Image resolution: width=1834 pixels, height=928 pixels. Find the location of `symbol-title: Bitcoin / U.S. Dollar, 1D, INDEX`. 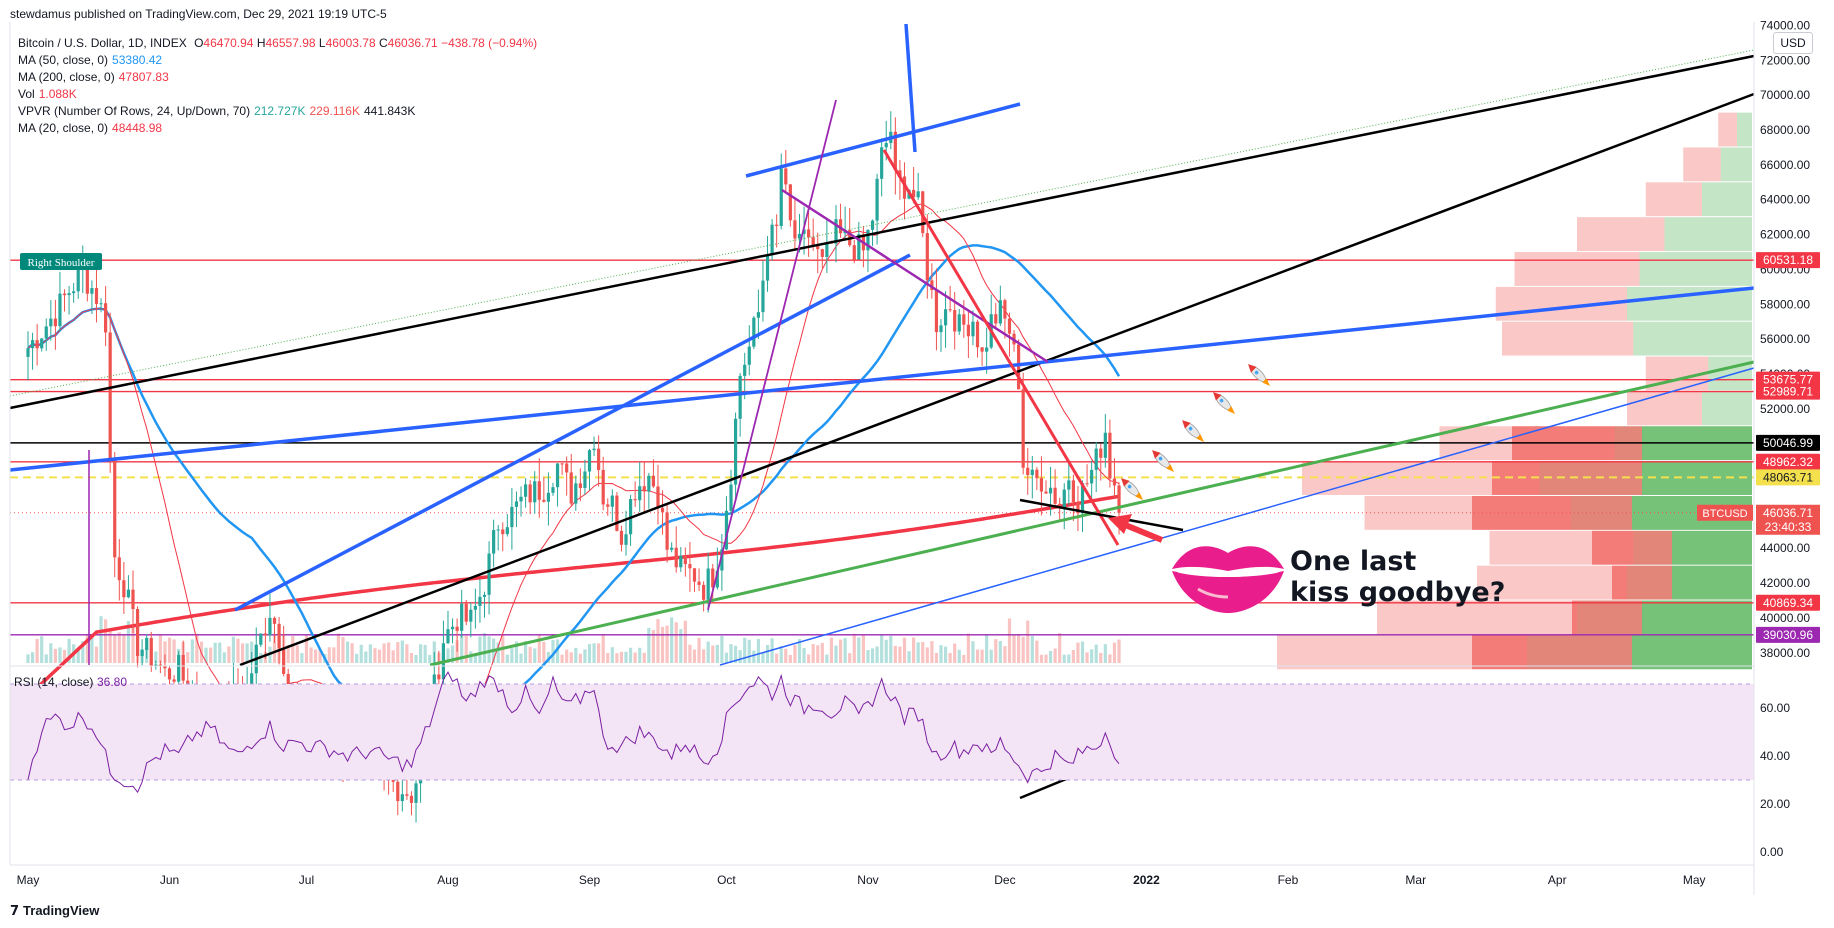

symbol-title: Bitcoin / U.S. Dollar, 1D, INDEX is located at coordinates (102, 43).